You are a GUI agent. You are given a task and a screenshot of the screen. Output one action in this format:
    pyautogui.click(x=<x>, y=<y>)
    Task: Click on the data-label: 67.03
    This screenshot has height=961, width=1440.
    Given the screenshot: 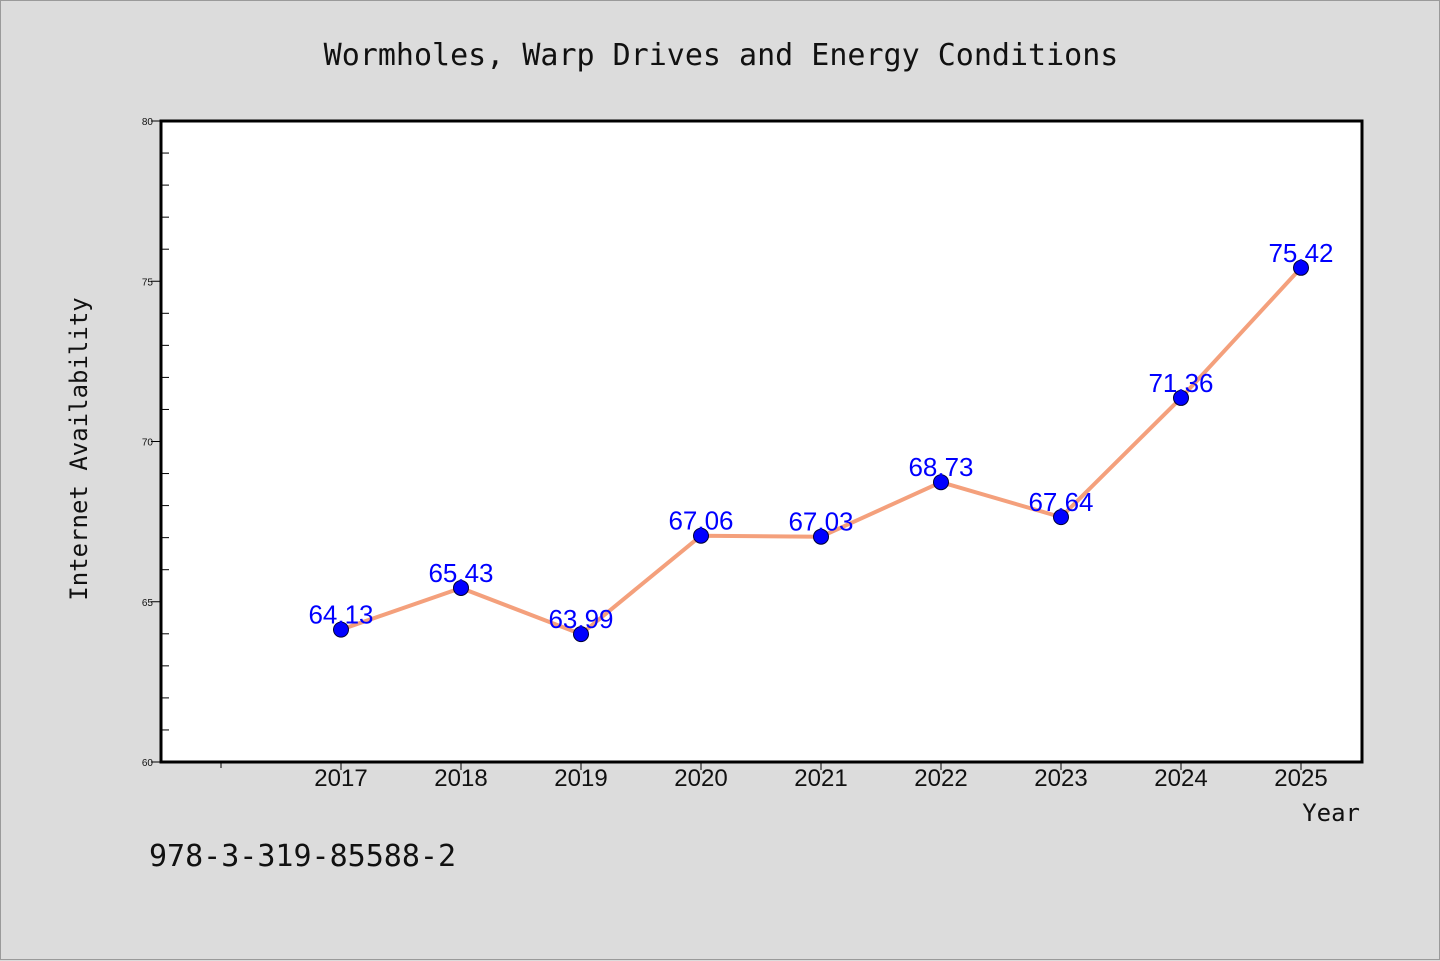 What is the action you would take?
    pyautogui.click(x=820, y=522)
    